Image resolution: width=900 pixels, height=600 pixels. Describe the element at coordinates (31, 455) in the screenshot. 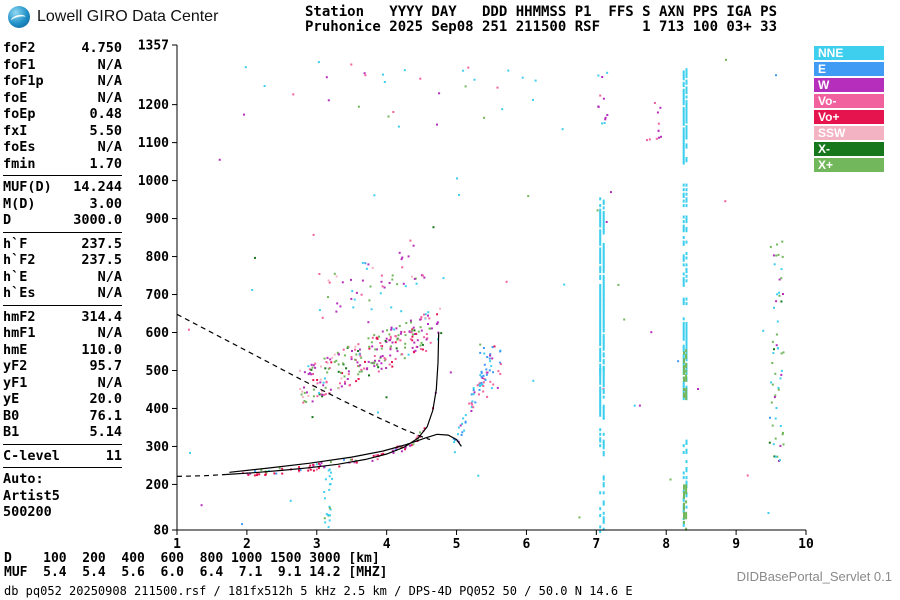

I see `param-label: C-level` at that location.